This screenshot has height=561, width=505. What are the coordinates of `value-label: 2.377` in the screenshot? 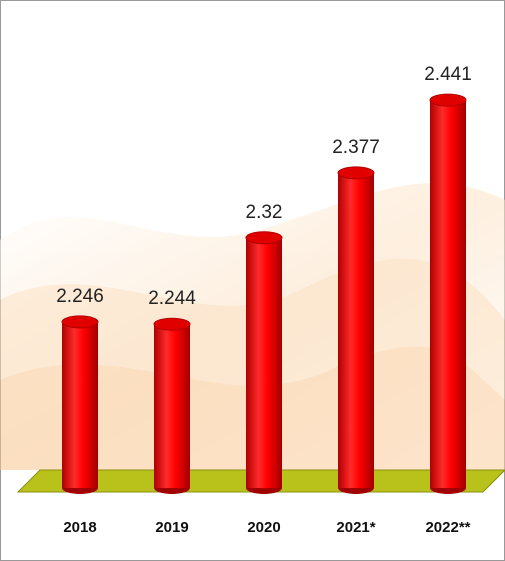 It's located at (356, 147).